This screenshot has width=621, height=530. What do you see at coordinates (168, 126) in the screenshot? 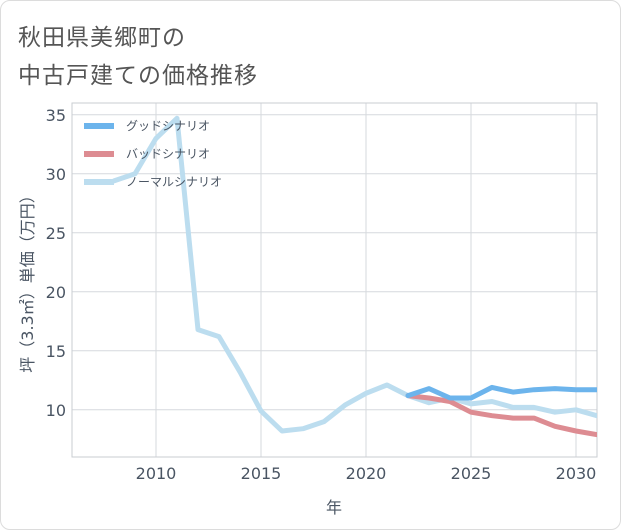
I see `legend-label-0: グッドシナリオ` at bounding box center [168, 126].